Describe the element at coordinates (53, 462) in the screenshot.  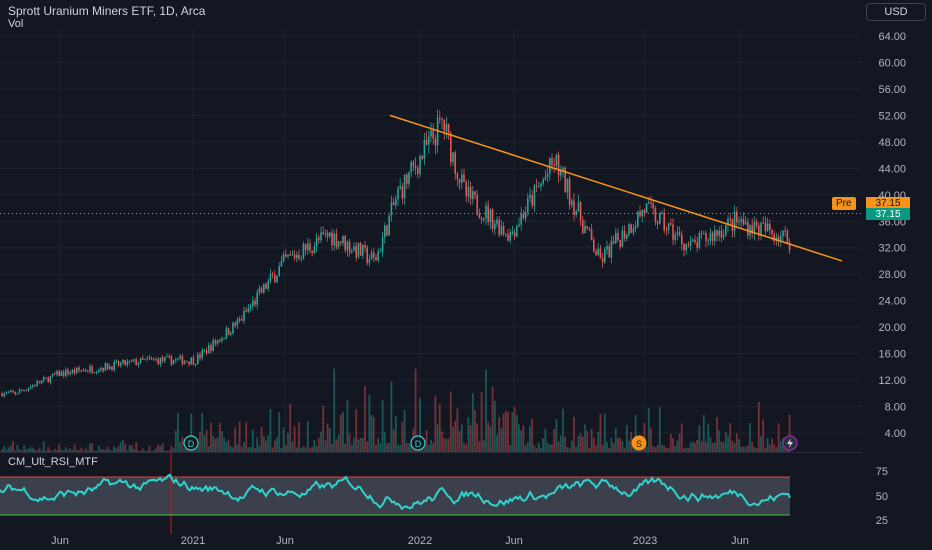
I see `indicator-label: CM_Ult_RSI_MTF` at that location.